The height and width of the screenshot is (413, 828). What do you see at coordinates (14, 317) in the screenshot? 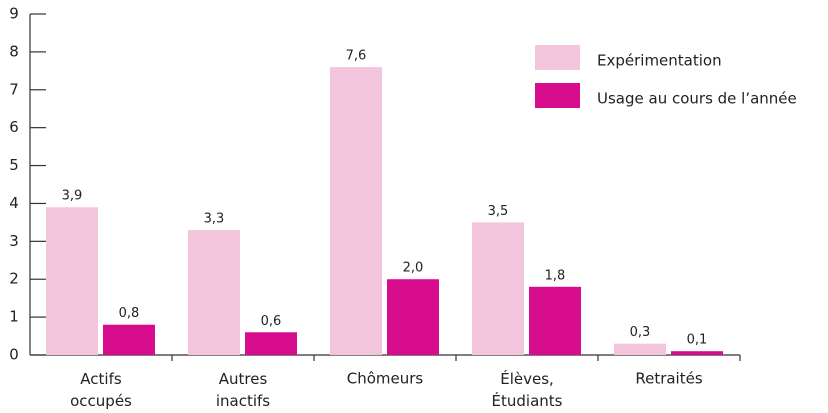
I see `y-tick-label: 1` at bounding box center [14, 317].